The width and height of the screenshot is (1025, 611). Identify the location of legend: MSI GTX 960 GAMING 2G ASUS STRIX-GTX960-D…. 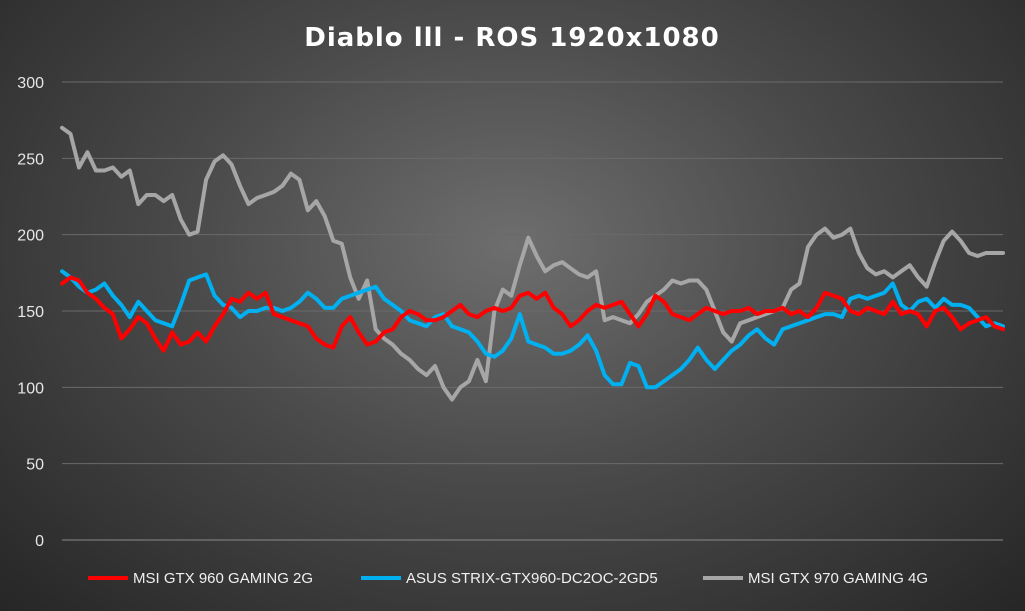
(508, 578).